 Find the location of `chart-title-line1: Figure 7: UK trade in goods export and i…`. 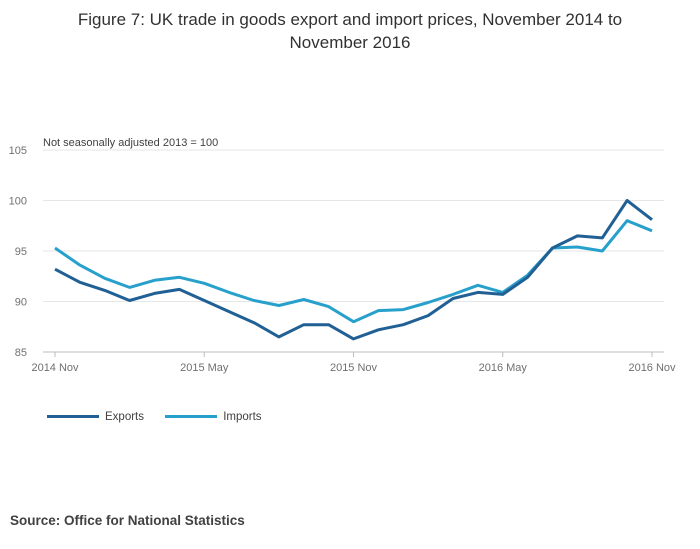

chart-title-line1: Figure 7: UK trade in goods export and i… is located at coordinates (350, 19).